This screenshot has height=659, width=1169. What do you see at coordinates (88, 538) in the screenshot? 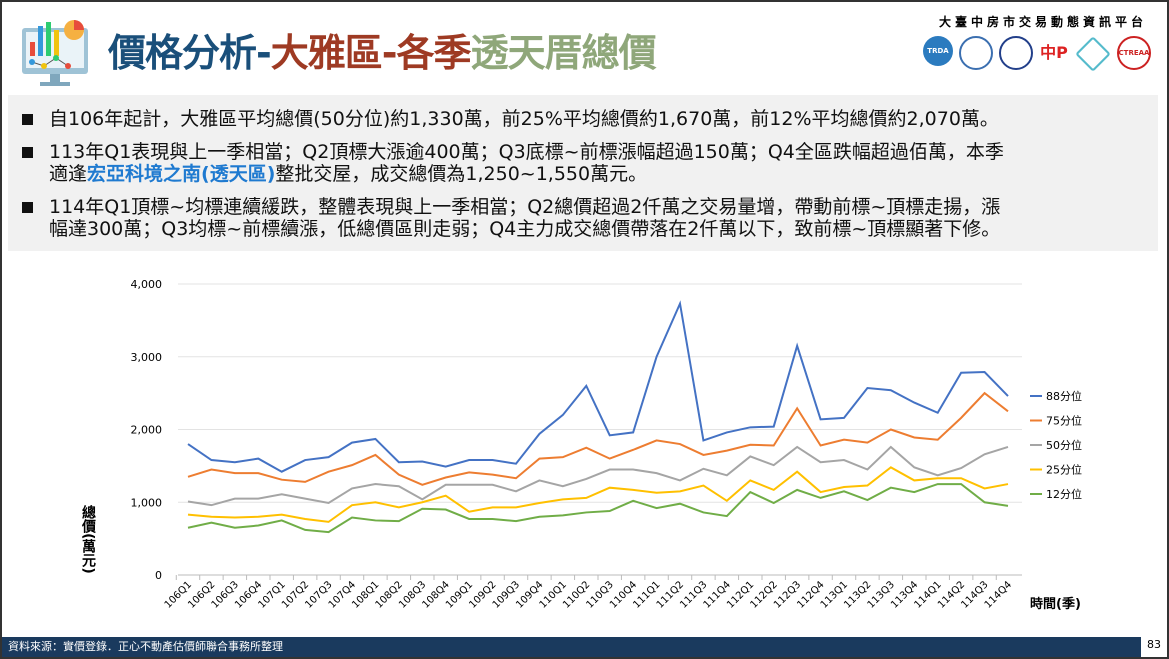
I see `y-axis-label: 總價(萬元)` at bounding box center [88, 538].